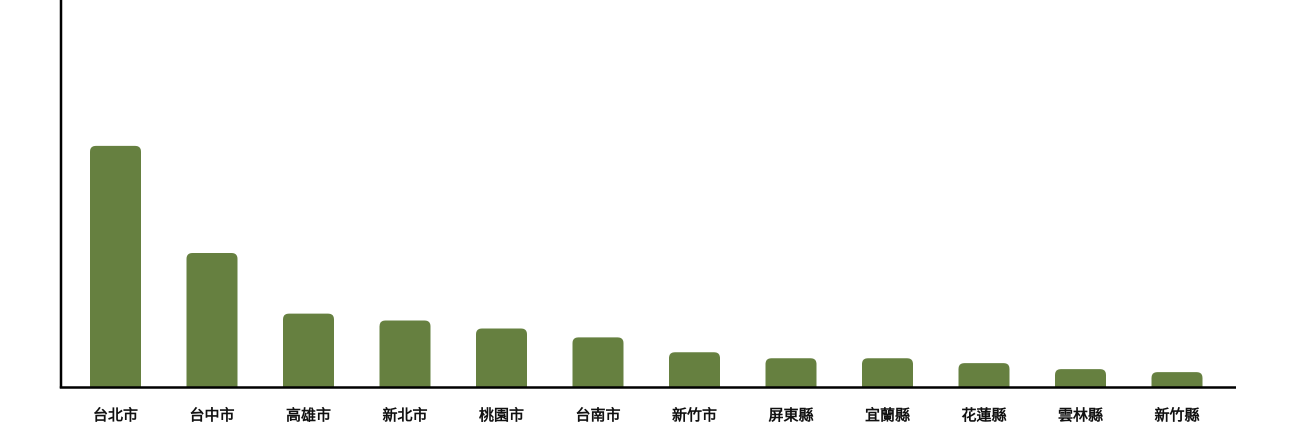 The width and height of the screenshot is (1296, 426). Describe the element at coordinates (211, 415) in the screenshot. I see `x-tick-label: 台中市` at that location.